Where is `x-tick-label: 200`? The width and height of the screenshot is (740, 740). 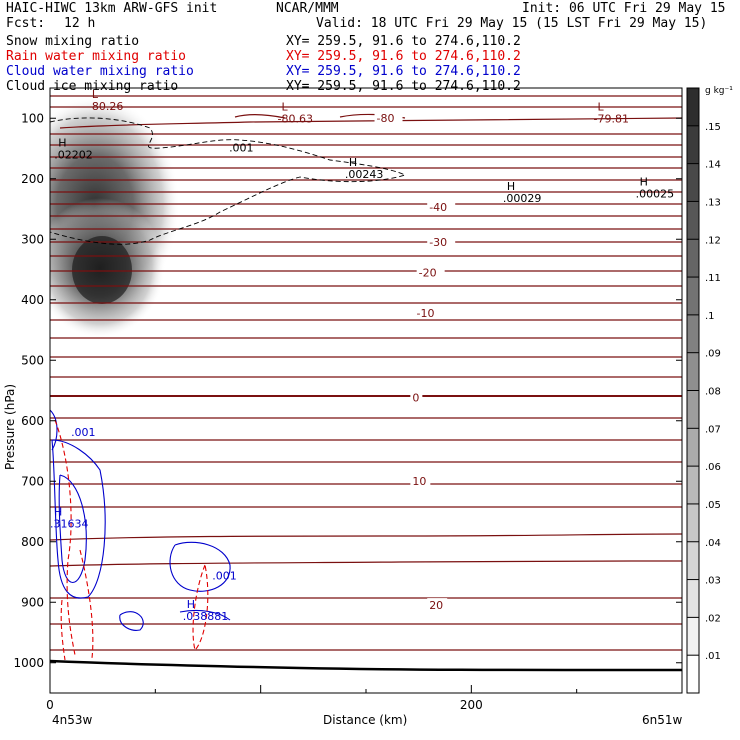
x-tick-label: 200 is located at coordinates (471, 705).